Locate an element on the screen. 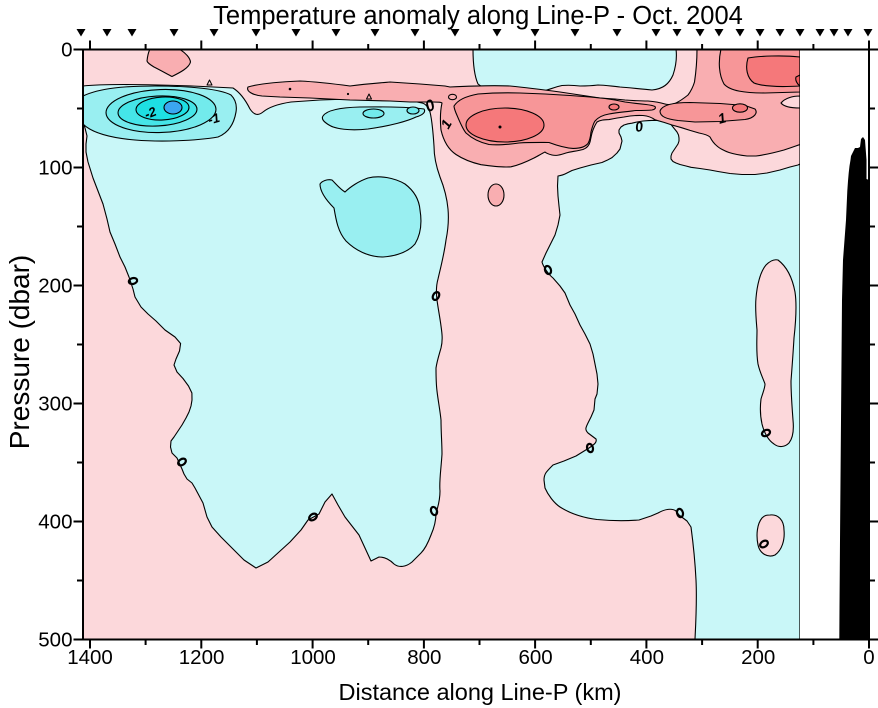 This screenshot has height=708, width=878. svg-text: 300 is located at coordinates (55, 404).